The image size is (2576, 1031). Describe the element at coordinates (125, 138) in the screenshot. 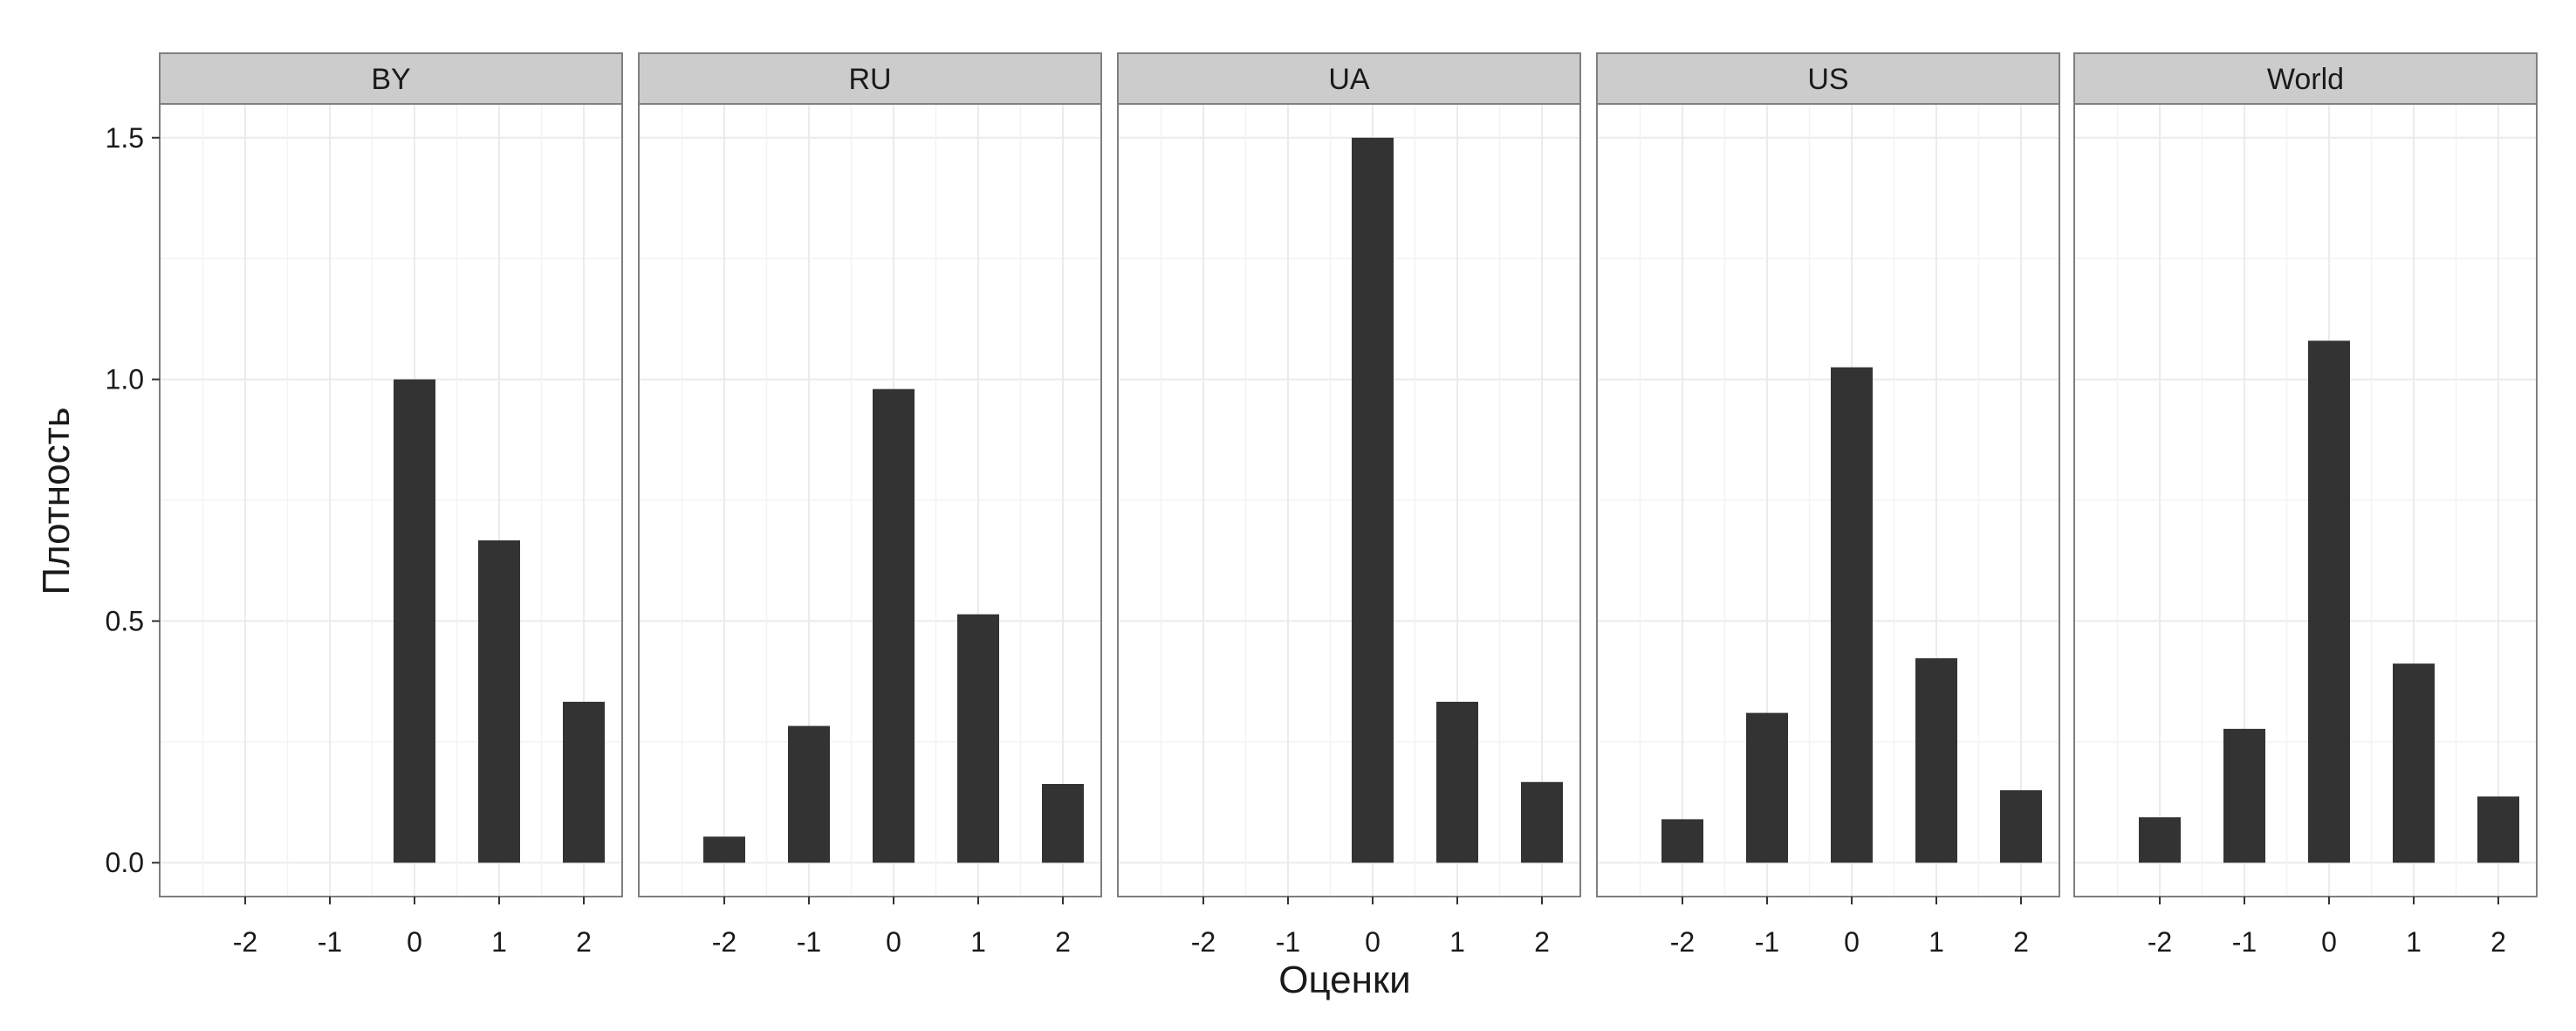

I see `y-tick-label: 1.5` at that location.